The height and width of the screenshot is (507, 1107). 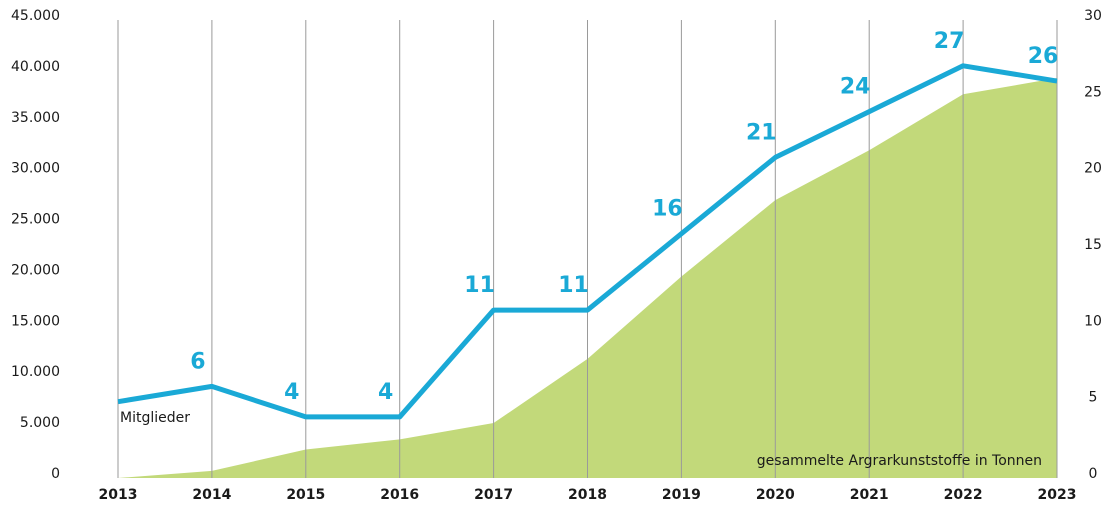 I want to click on y-tick-label: 15.000, so click(x=35, y=321).